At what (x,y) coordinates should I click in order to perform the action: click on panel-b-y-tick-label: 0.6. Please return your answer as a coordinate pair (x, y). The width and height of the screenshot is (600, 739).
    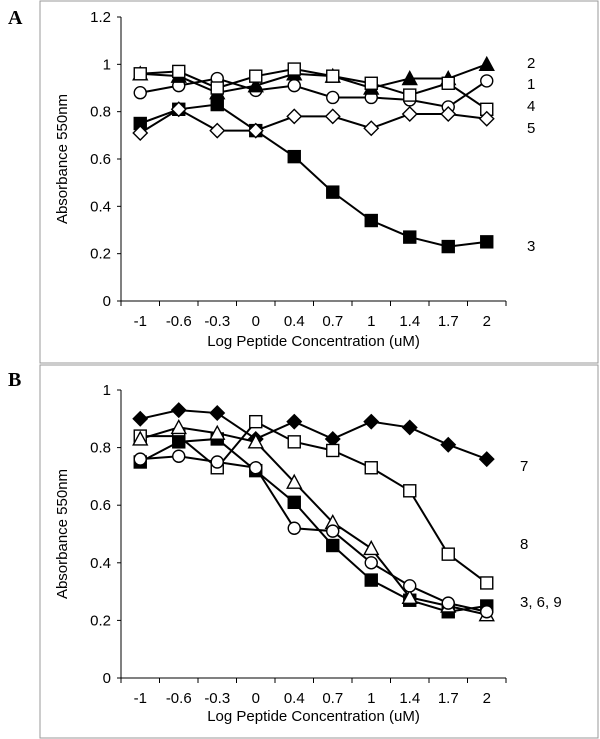
    Looking at the image, I should click on (100, 505).